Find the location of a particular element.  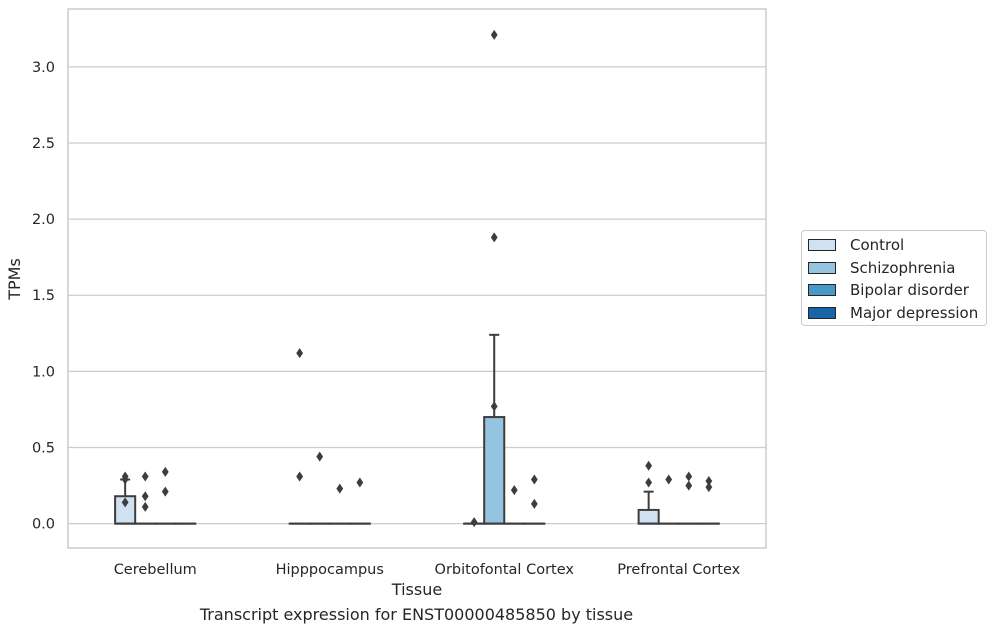

x-tick-label-orbitofontal-cortex: Orbitofontal Cortex is located at coordinates (505, 570).